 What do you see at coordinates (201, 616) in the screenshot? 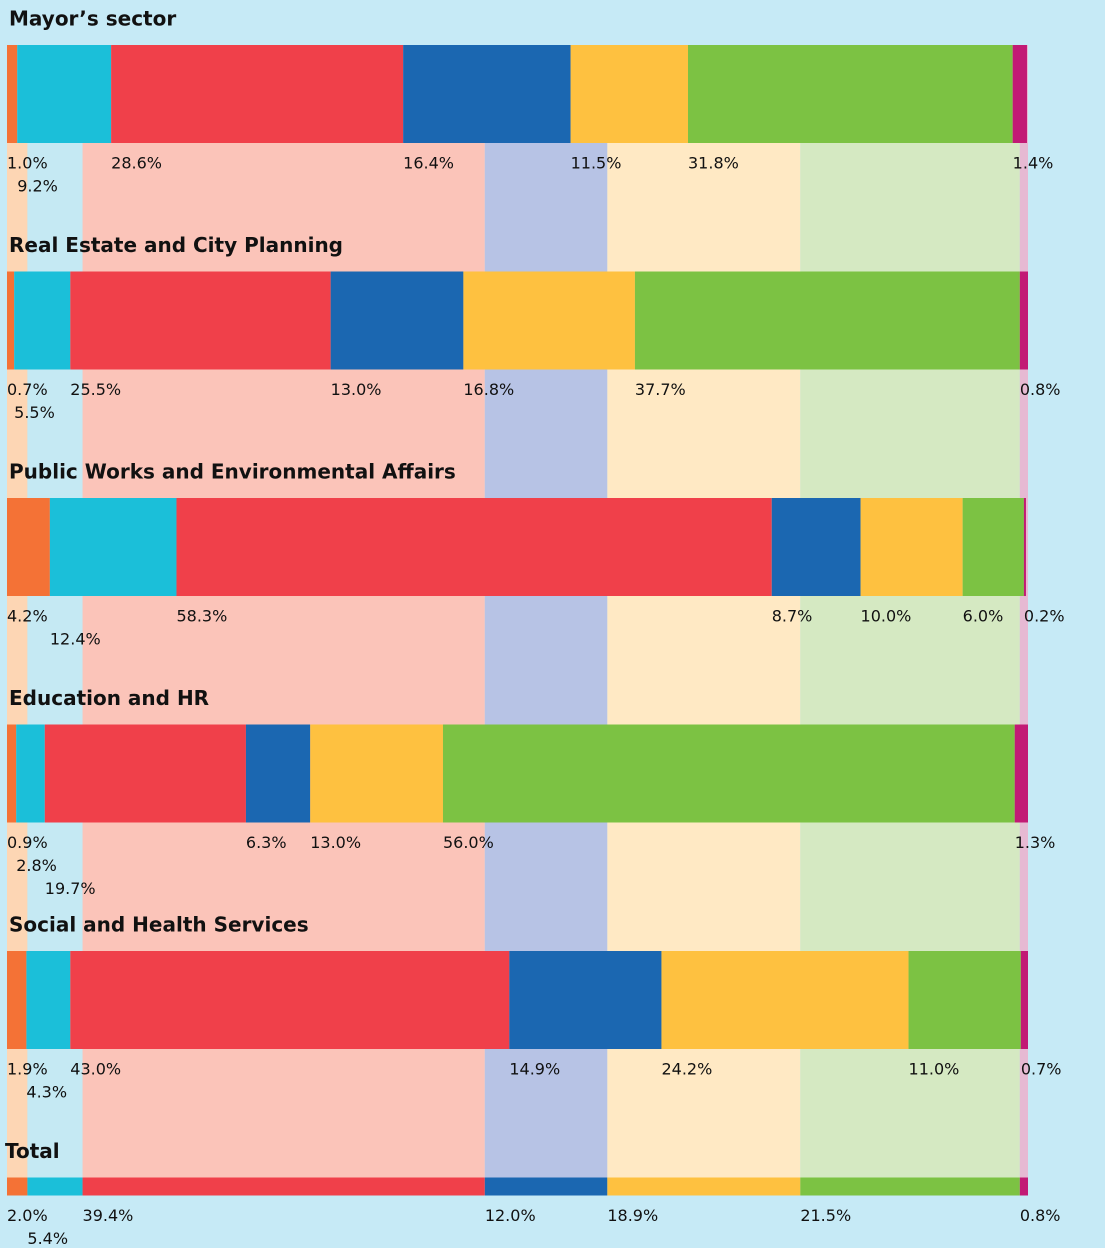
I see `value-label: 58.3%` at bounding box center [201, 616].